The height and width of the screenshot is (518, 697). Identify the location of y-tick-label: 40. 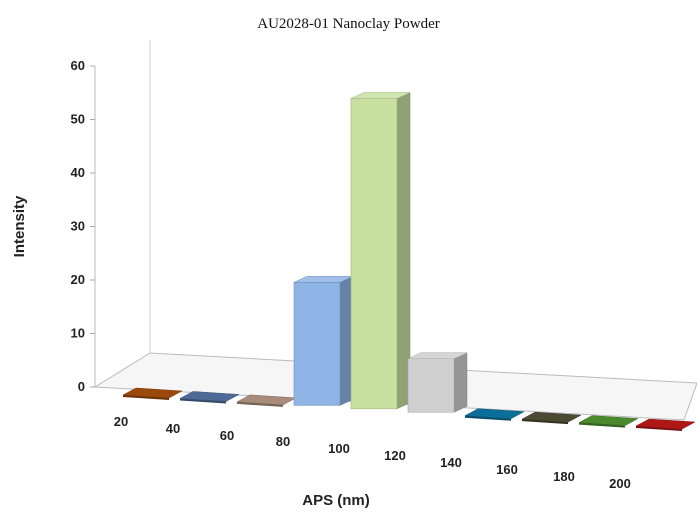
(78, 172).